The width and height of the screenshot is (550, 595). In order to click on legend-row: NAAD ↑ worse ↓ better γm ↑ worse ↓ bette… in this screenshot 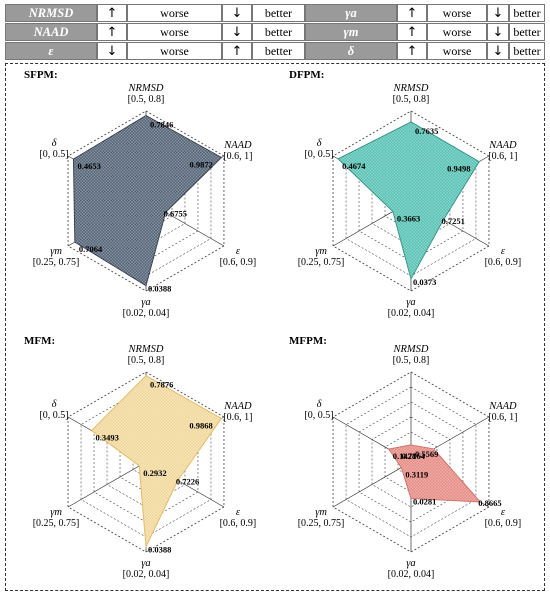, I will do `click(275, 32)`.